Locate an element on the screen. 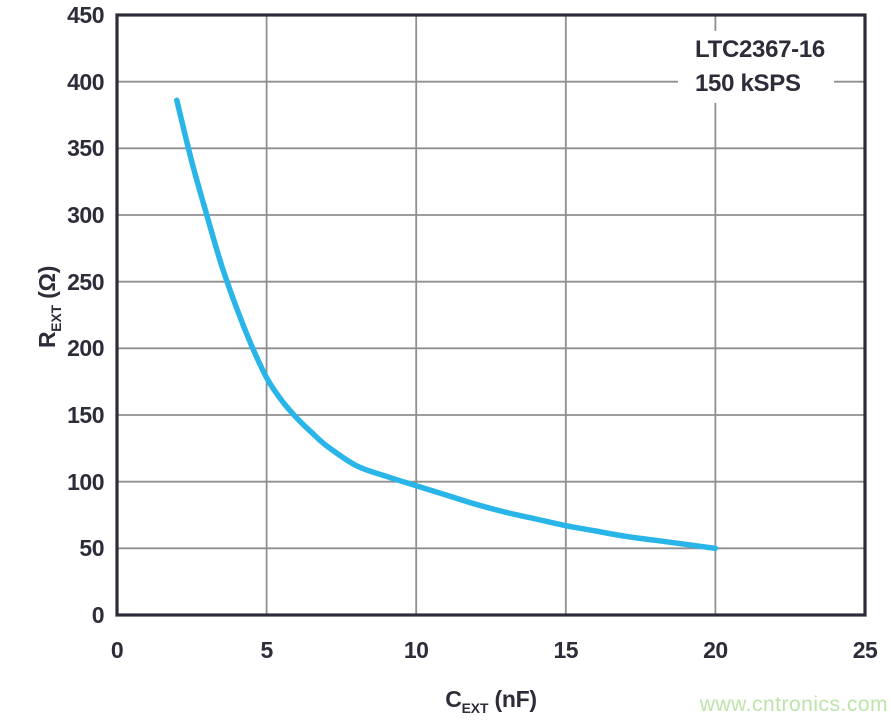 This screenshot has height=726, width=891. y-tick-label-50: 50 is located at coordinates (91, 548).